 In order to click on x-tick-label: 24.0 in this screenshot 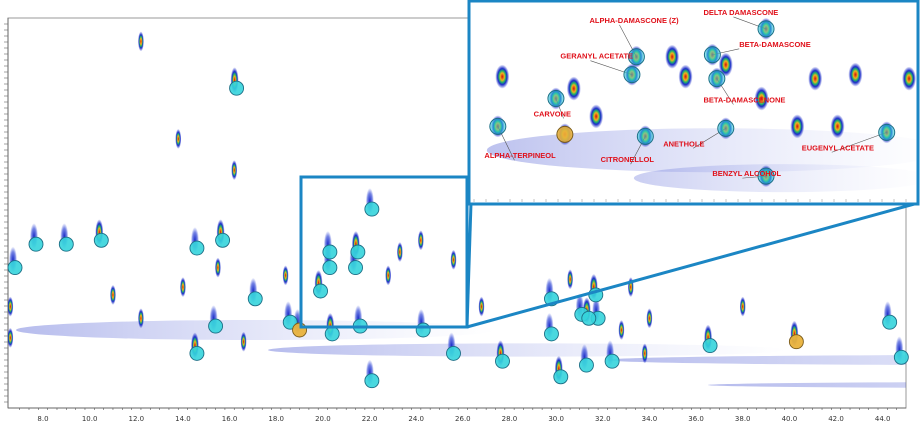, I will do `click(416, 419)`.